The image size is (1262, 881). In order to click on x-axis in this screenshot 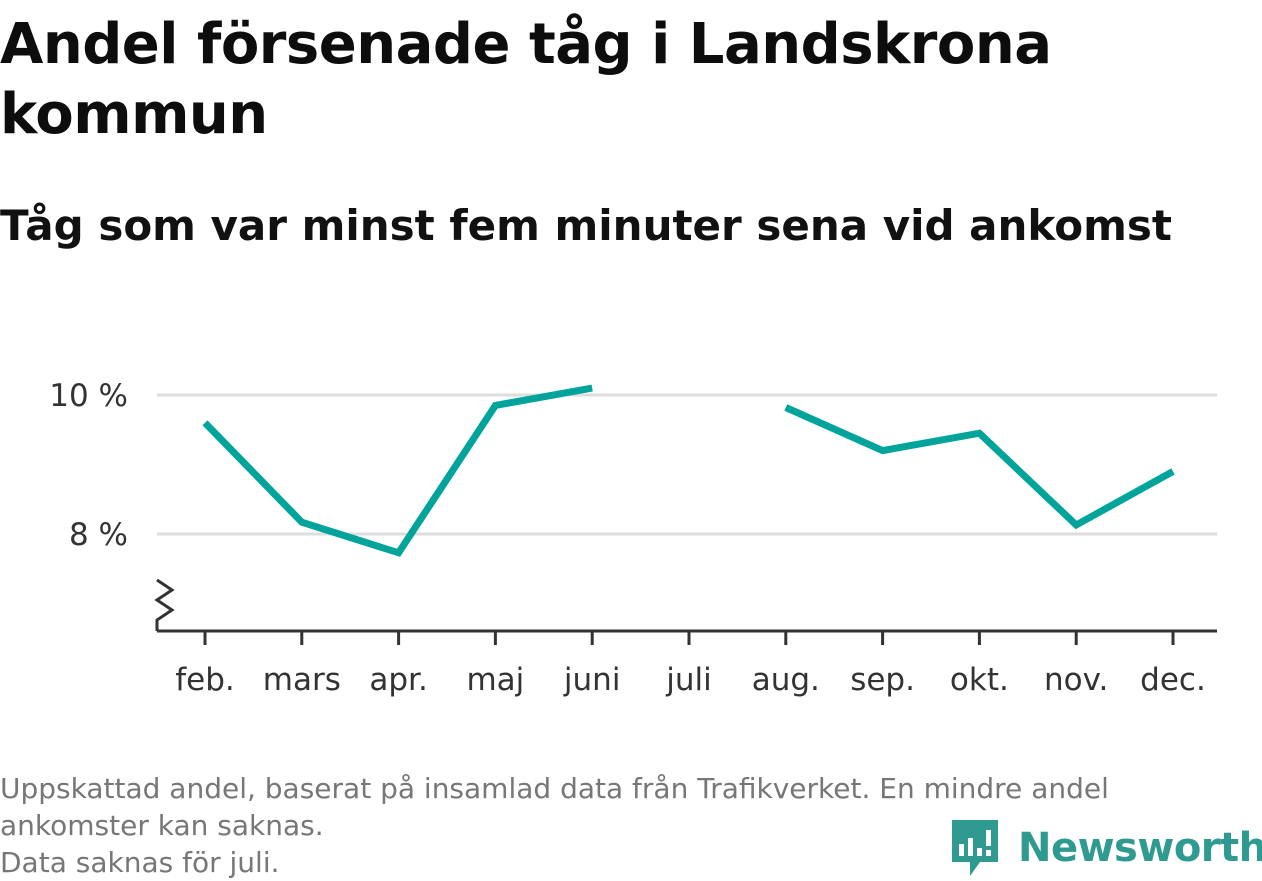, I will do `click(685, 605)`.